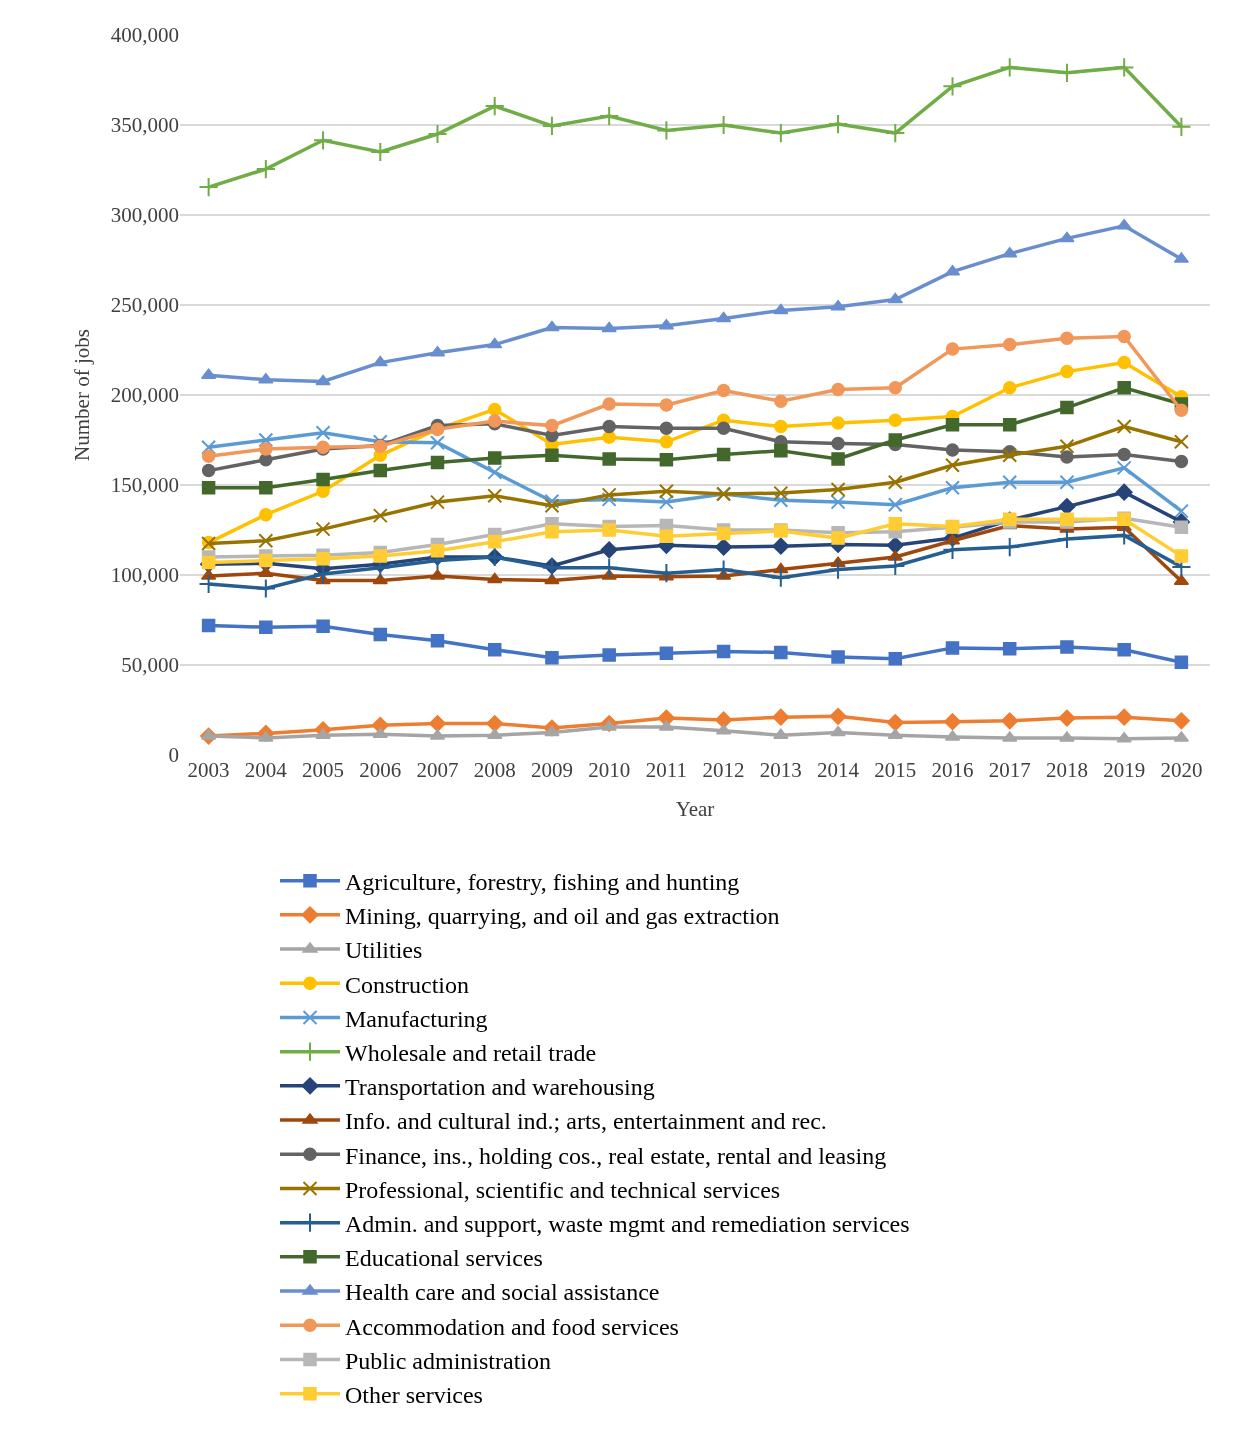  What do you see at coordinates (144, 395) in the screenshot?
I see `y-tick-label: 200,000` at bounding box center [144, 395].